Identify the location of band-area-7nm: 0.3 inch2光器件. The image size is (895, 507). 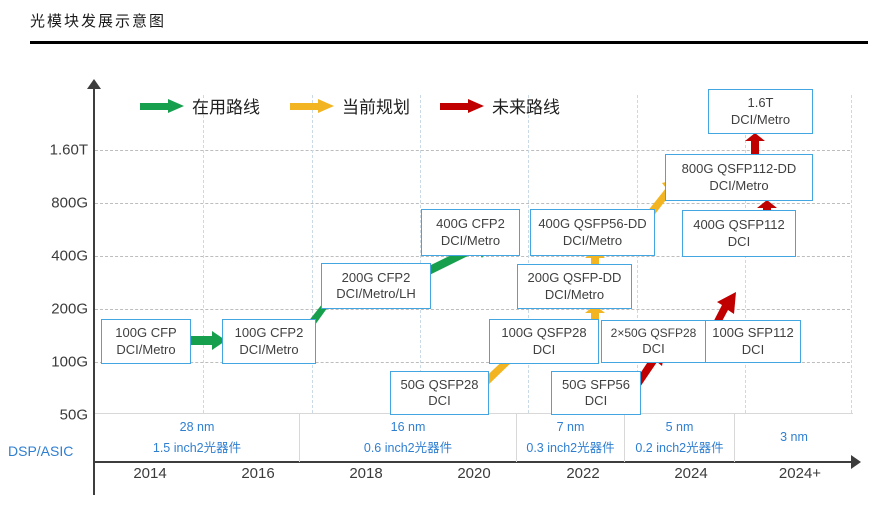
(570, 448).